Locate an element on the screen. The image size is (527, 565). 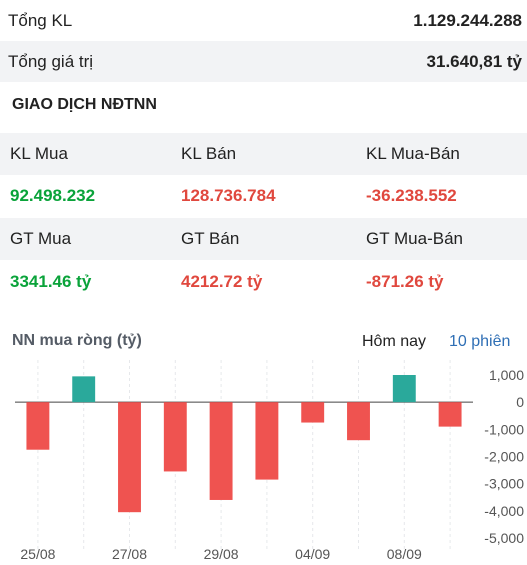
y-tick-label: -5,000 is located at coordinates (504, 538).